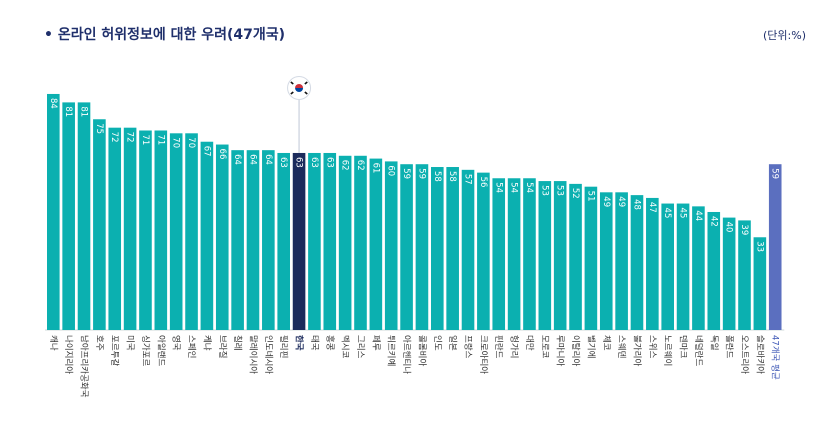 The image size is (840, 439). I want to click on value-label: 47, so click(652, 207).